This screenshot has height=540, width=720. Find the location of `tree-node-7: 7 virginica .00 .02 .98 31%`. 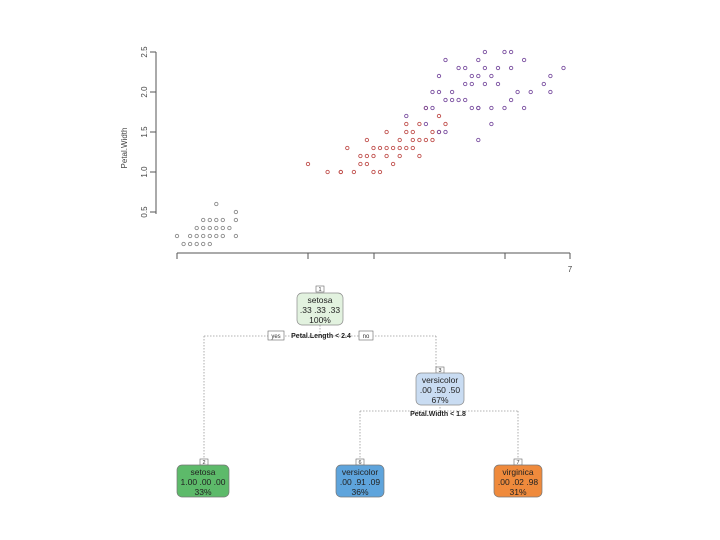

tree-node-7: 7 virginica .00 .02 .98 31% is located at coordinates (518, 478).